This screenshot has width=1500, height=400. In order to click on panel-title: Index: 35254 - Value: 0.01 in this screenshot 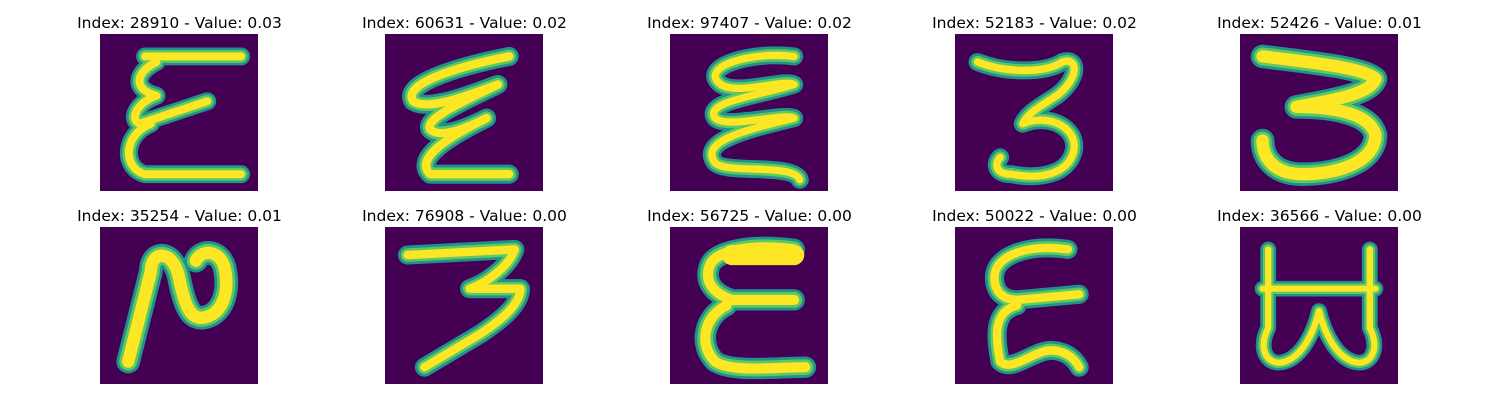, I will do `click(179, 216)`.